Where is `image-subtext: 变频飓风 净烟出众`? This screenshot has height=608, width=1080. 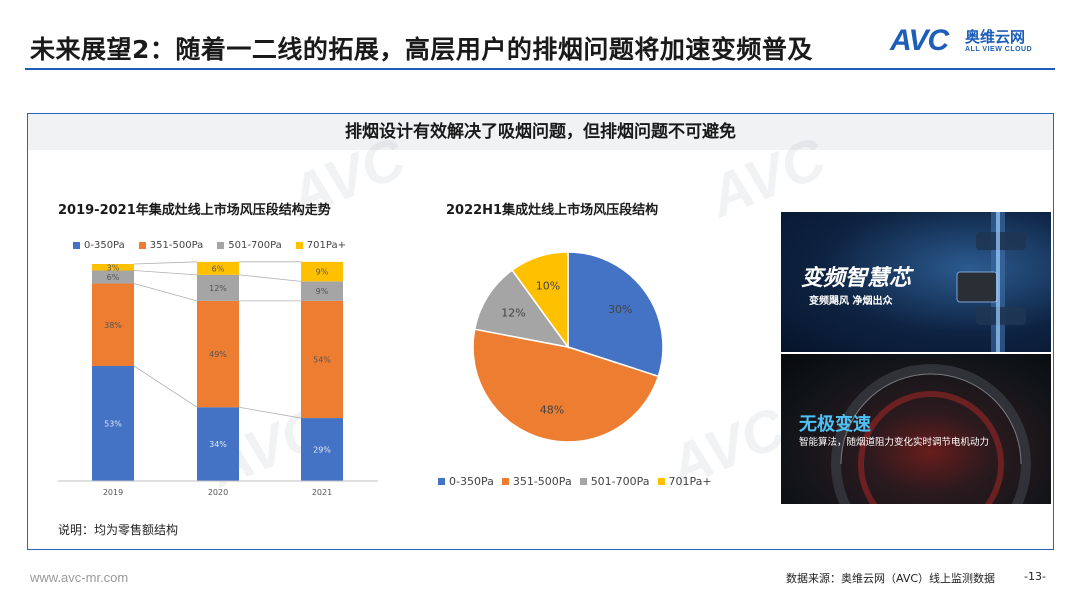 image-subtext: 变频飓风 净烟出众 is located at coordinates (851, 301).